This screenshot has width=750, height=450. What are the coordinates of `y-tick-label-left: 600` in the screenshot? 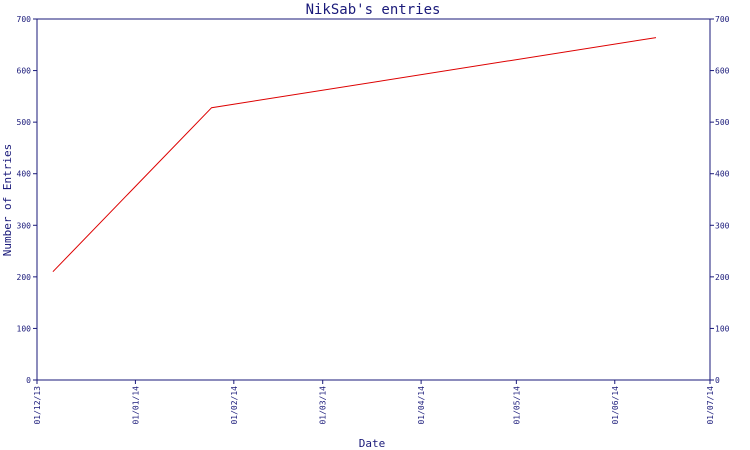 It's located at (24, 71).